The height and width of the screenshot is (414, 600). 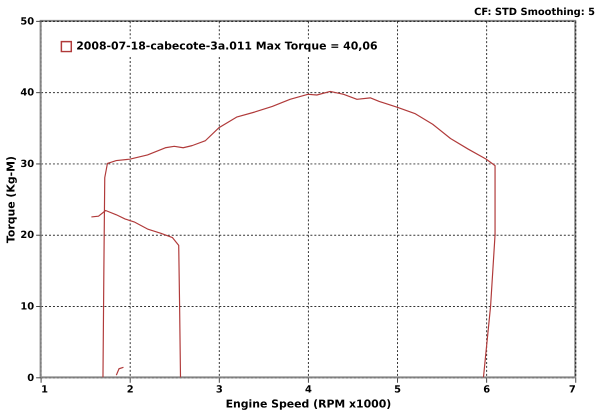 What do you see at coordinates (572, 390) in the screenshot?
I see `x-tick-label: 7` at bounding box center [572, 390].